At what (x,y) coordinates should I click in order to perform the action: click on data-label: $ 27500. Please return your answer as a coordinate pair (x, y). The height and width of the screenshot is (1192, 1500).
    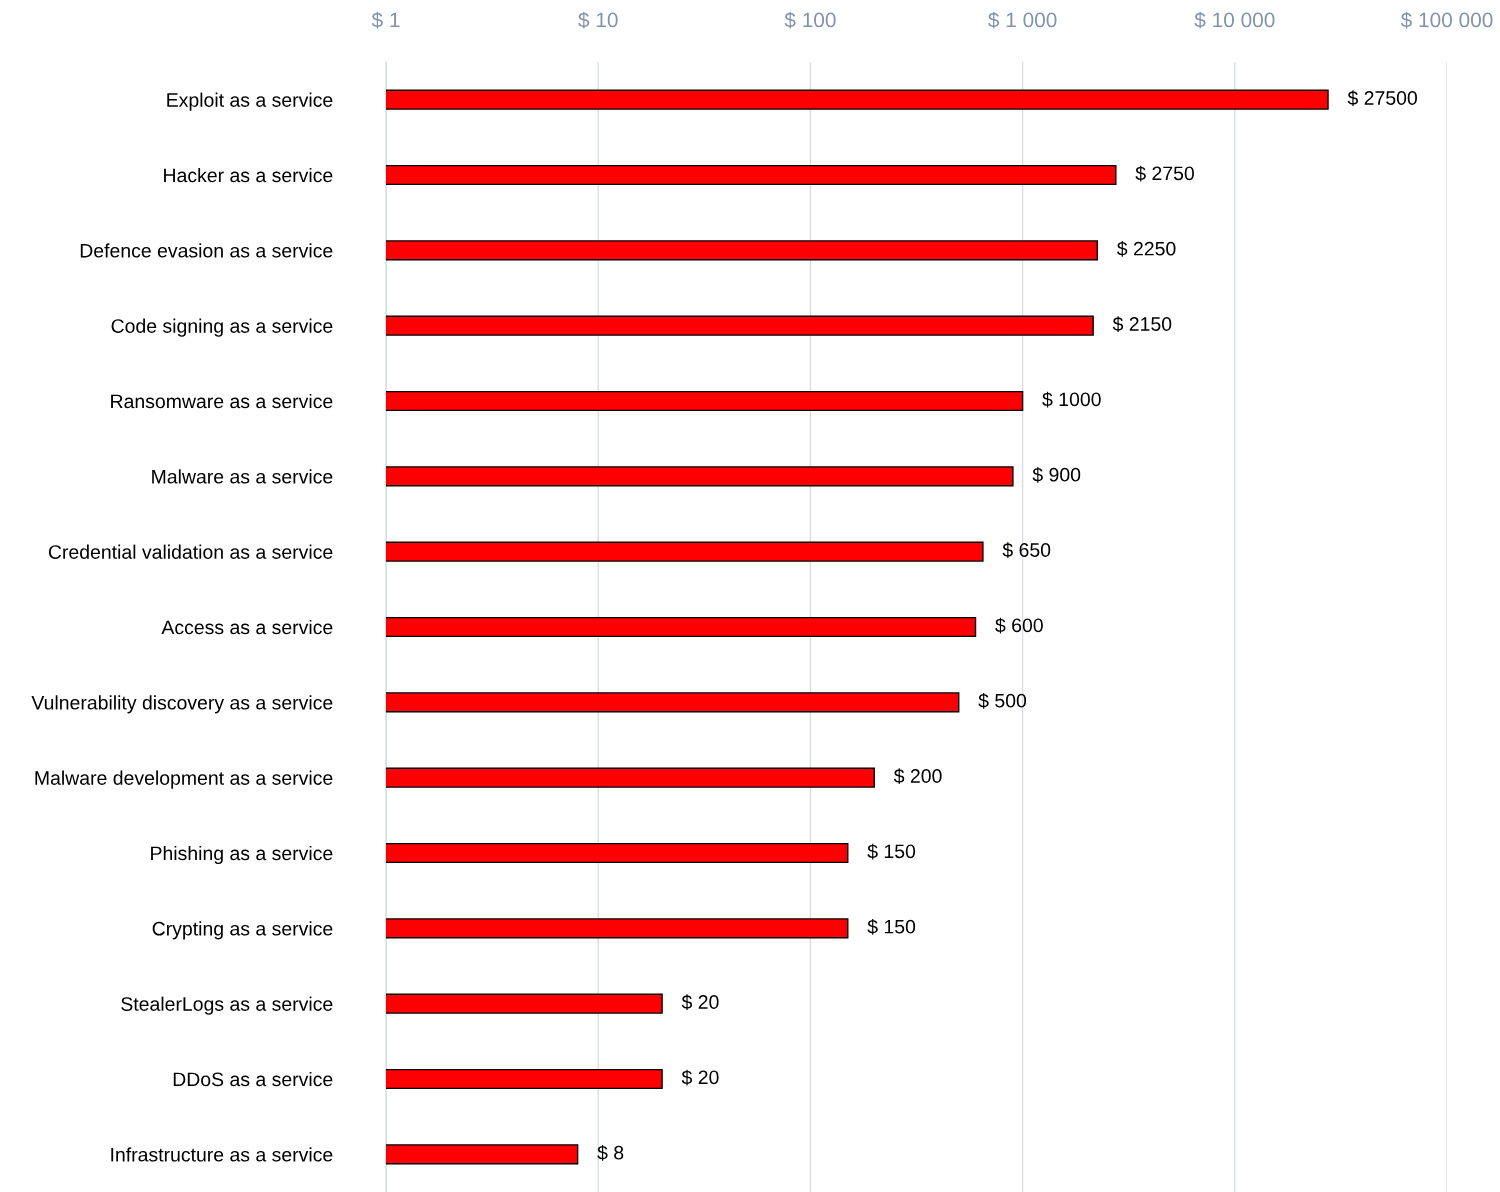
    Looking at the image, I should click on (1382, 98).